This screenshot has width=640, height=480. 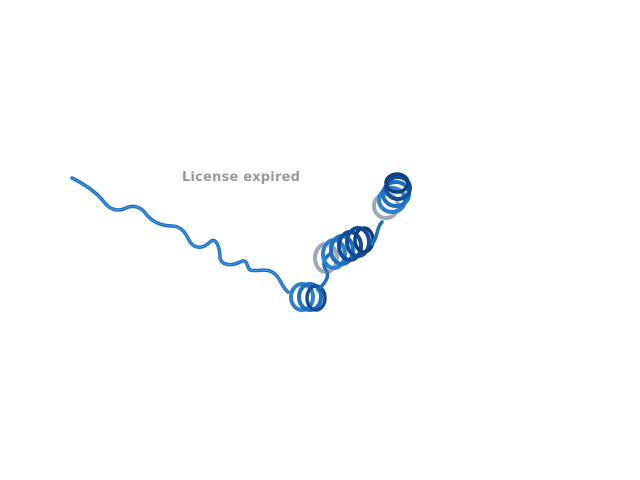 I want to click on license-watermark: License expired, so click(x=241, y=177).